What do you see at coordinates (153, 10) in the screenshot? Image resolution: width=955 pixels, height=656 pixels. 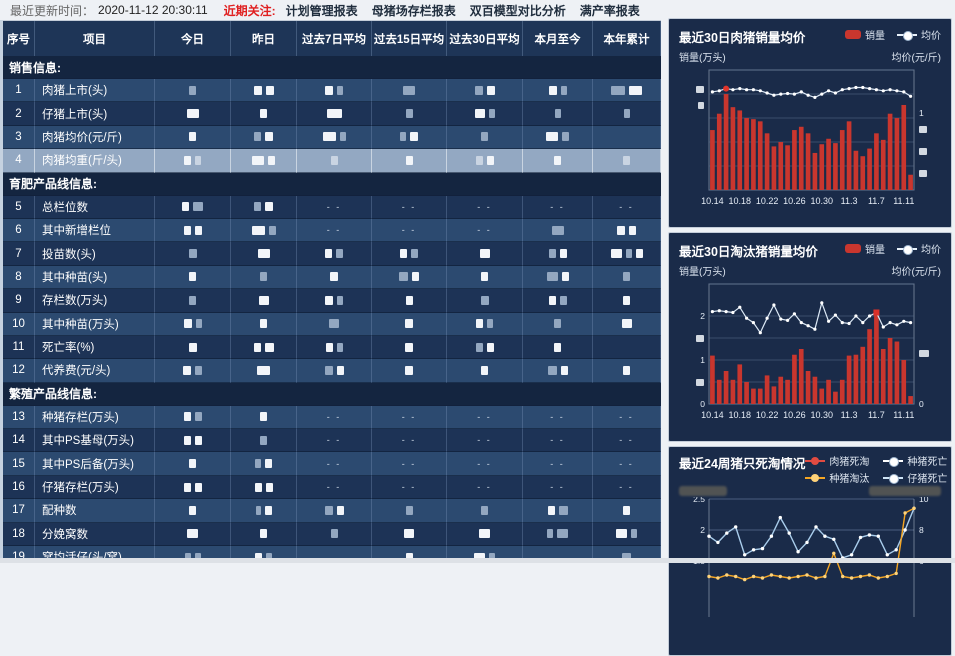 I see `update-time-value: 2020-11-12 20:30:11` at bounding box center [153, 10].